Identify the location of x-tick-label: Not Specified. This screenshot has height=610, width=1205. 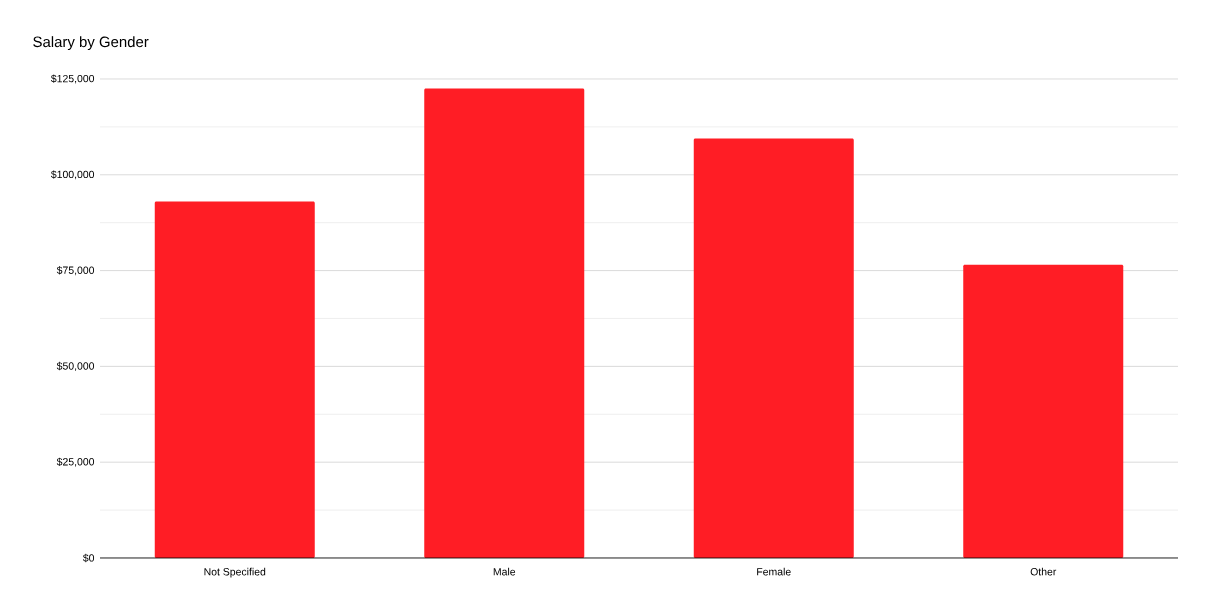
(235, 572).